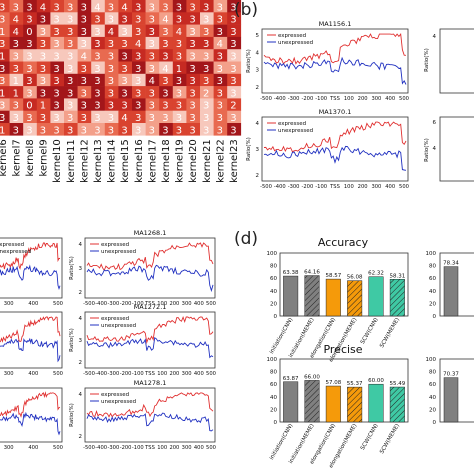 The image size is (474, 474). Describe the element at coordinates (312, 295) in the screenshot. I see `bar-hatch` at that location.